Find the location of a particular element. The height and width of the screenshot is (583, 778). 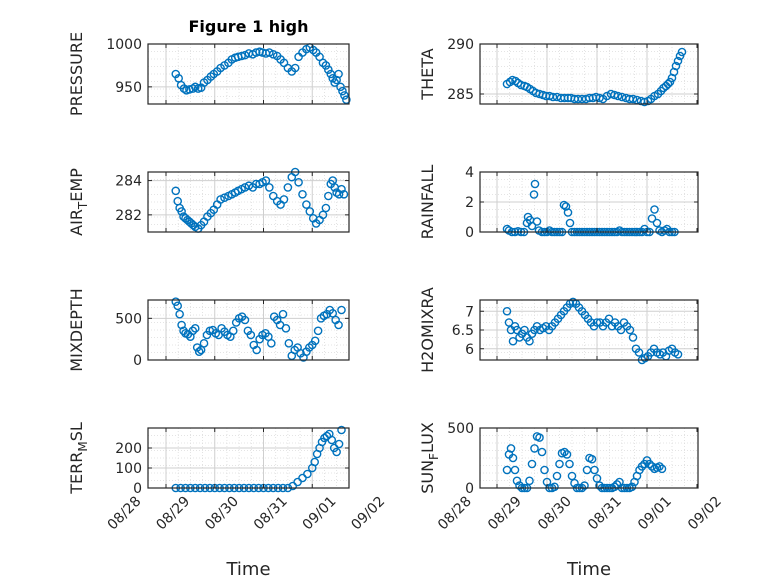

x-tick-label: 08/28 is located at coordinates (125, 514).